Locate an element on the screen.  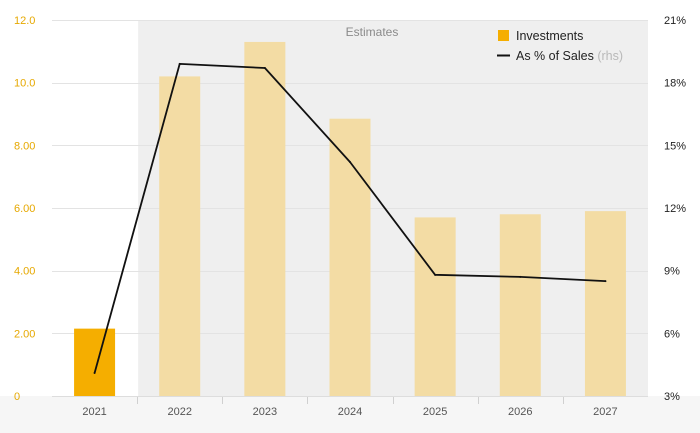
line-point-2027 is located at coordinates (605, 281).